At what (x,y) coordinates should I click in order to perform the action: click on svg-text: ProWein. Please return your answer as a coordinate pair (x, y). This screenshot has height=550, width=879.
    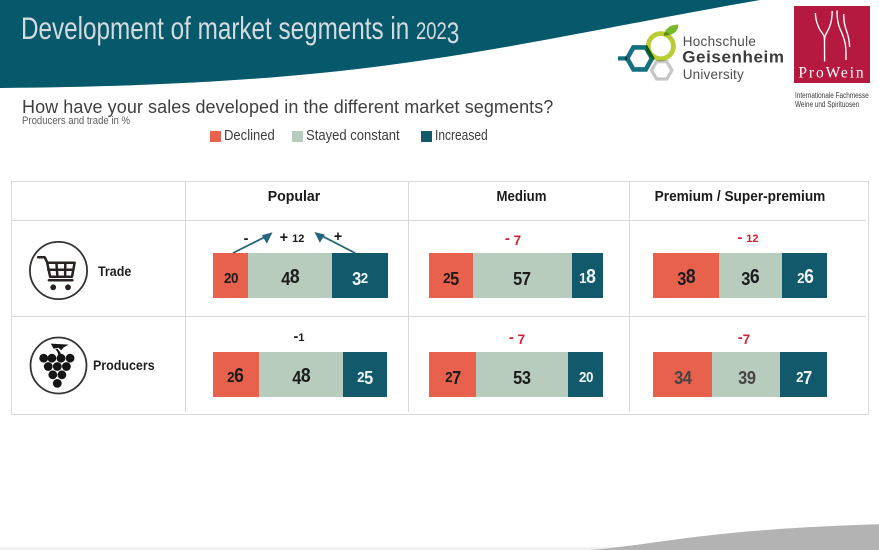
    Looking at the image, I should click on (831, 73).